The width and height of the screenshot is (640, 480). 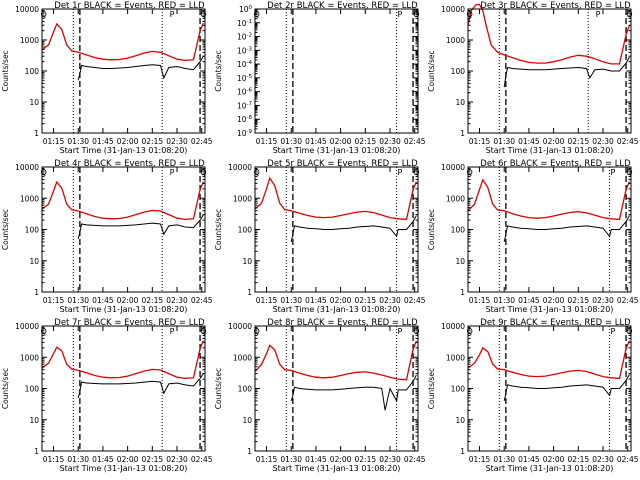 I want to click on y-tick-label: 10-5, so click(x=245, y=78).